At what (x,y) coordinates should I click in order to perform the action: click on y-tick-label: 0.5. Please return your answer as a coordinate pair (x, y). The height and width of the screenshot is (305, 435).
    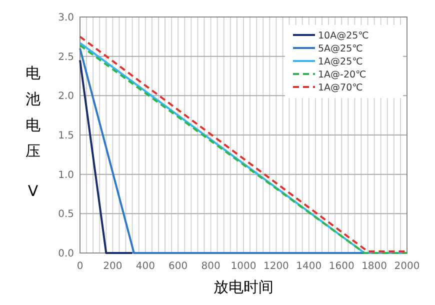
    Looking at the image, I should click on (66, 214).